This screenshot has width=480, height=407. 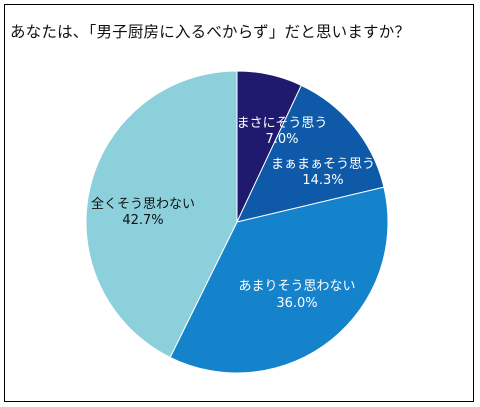 What do you see at coordinates (281, 139) in the screenshot?
I see `slice-value-label: 7.0%` at bounding box center [281, 139].